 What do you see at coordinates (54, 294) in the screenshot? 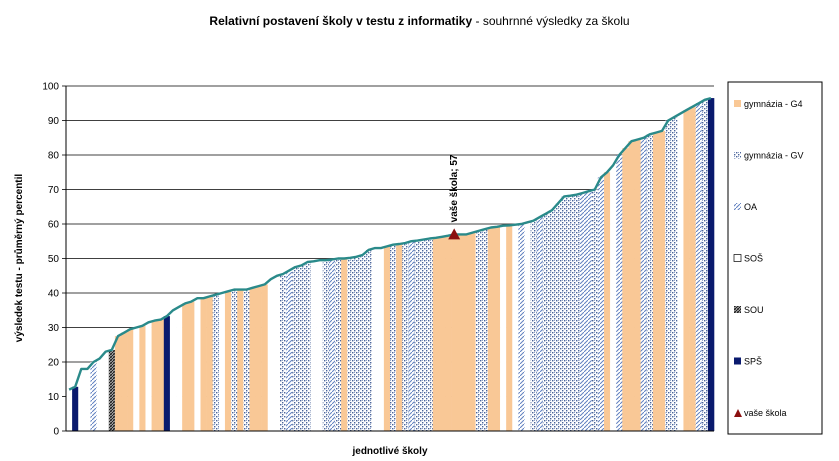
I see `y-tick-label: 40` at bounding box center [54, 294].